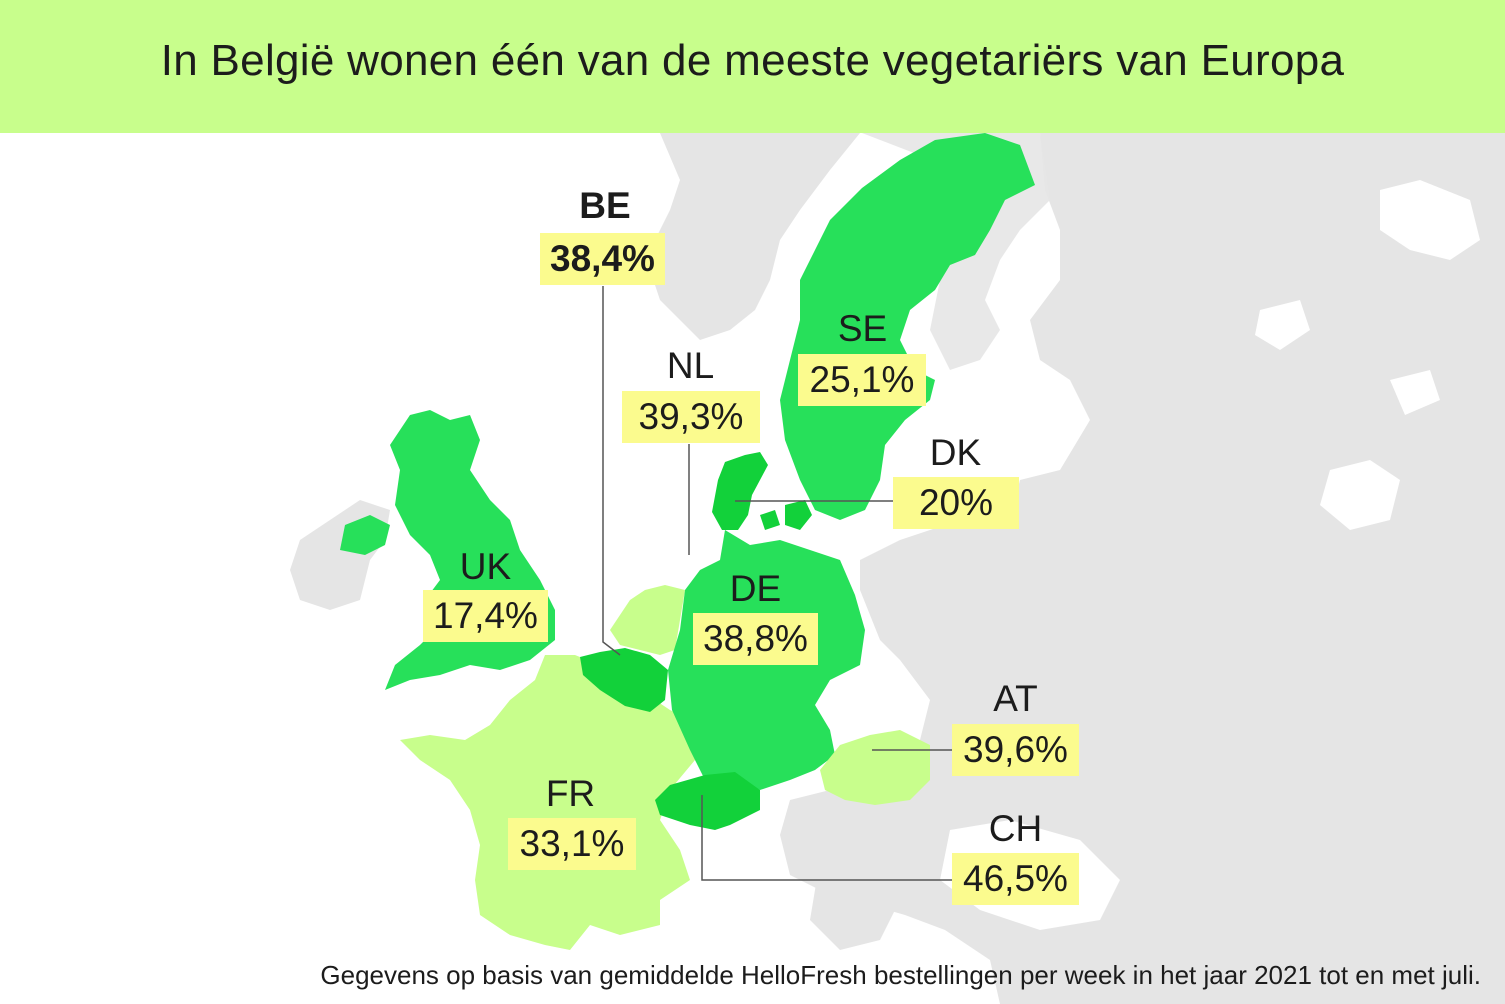  Describe the element at coordinates (1015, 879) in the screenshot. I see `country-value-ch: 46,5%` at that location.